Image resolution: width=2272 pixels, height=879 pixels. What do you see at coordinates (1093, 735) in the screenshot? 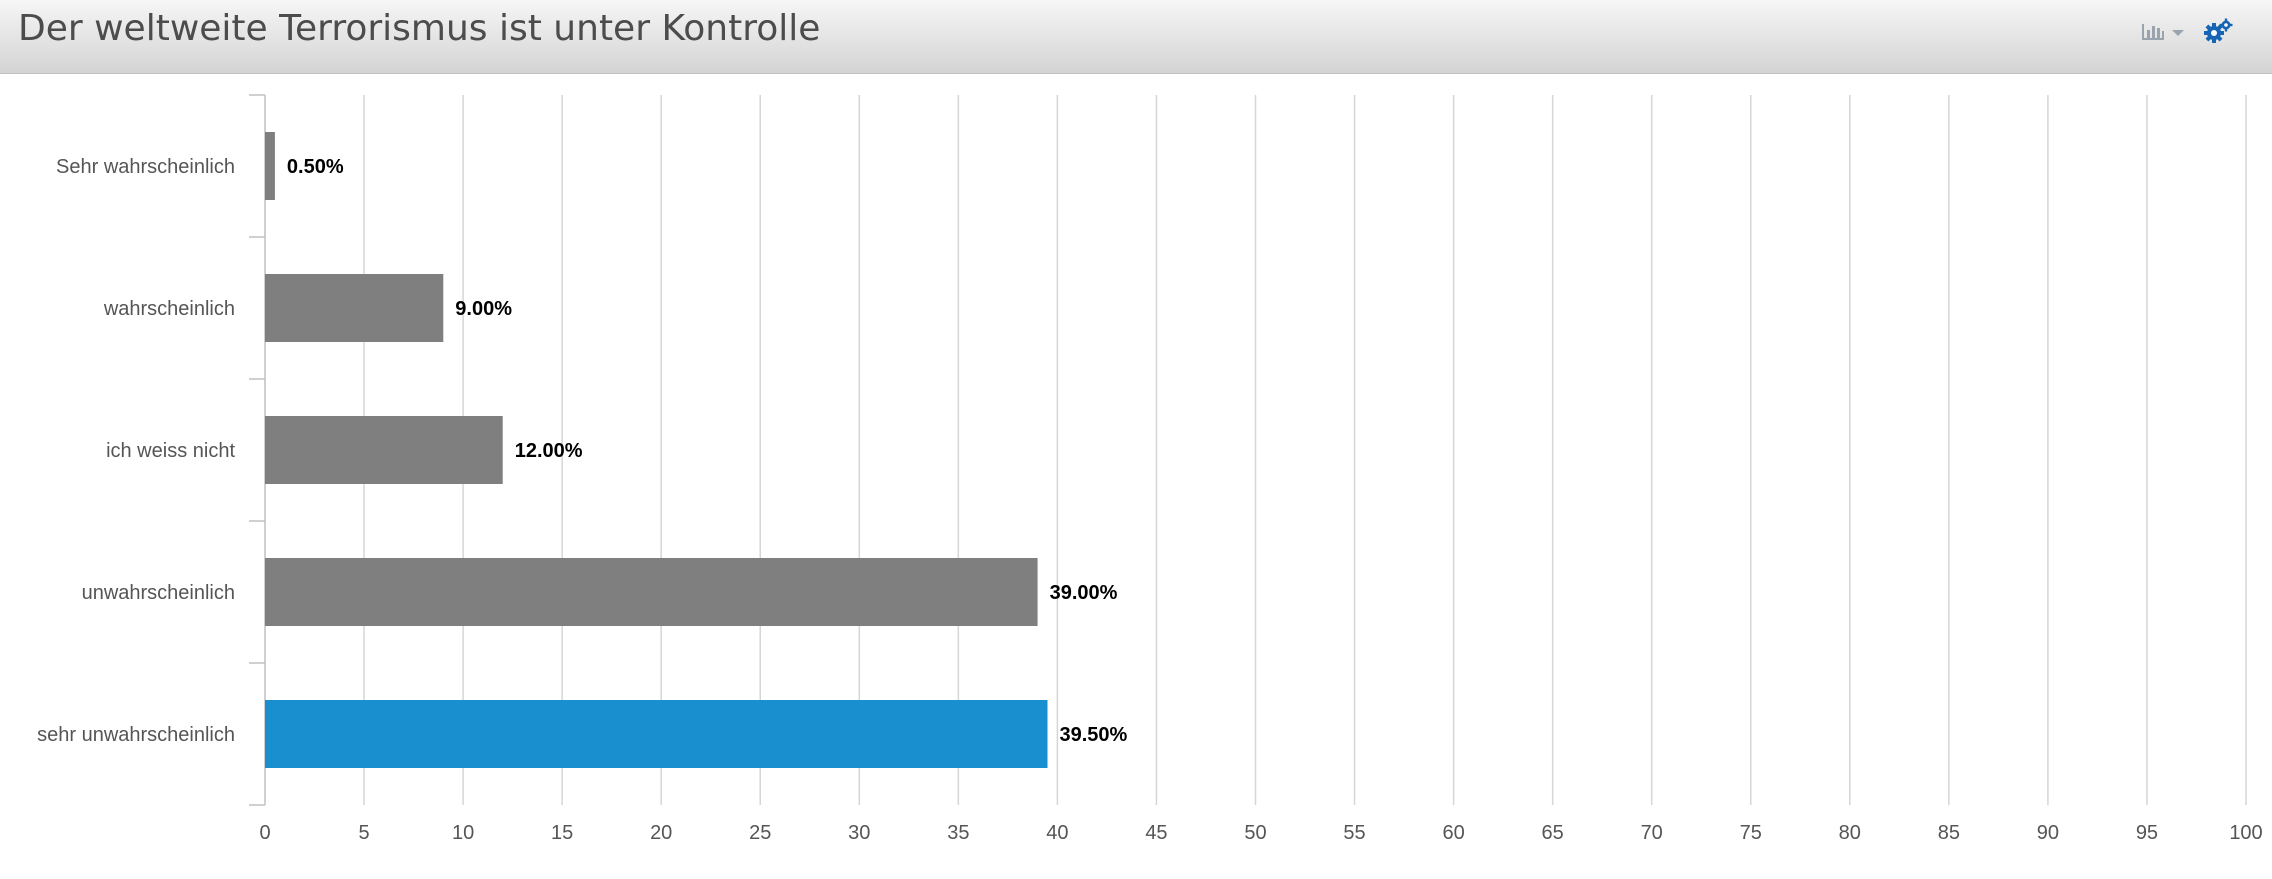
I see `data-label: 39.50%` at bounding box center [1093, 735].